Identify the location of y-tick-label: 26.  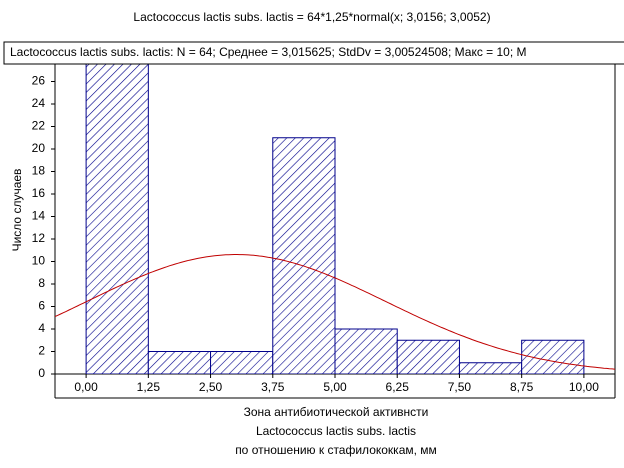
(39, 81).